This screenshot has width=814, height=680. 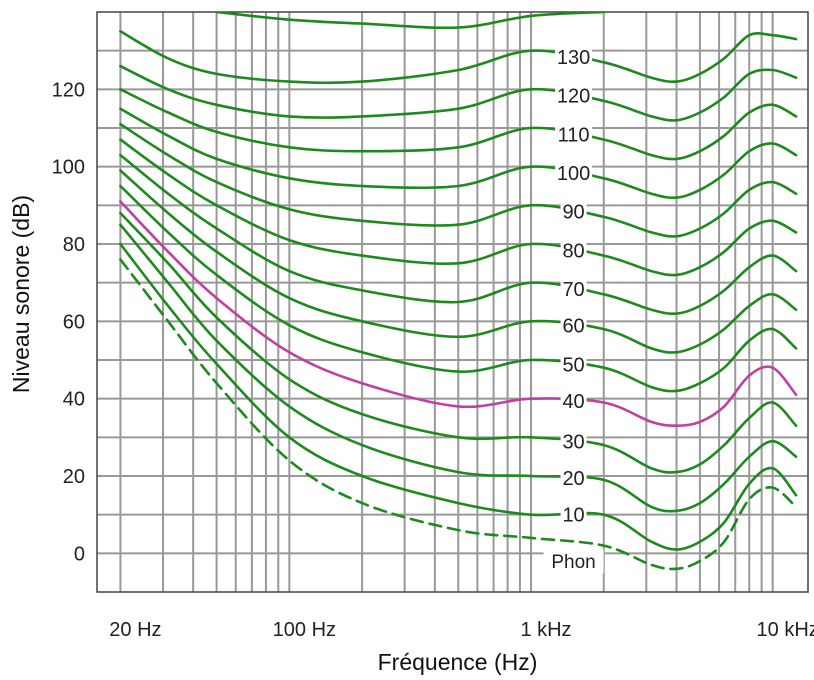 I want to click on curve-label-60: 60, so click(x=573, y=327).